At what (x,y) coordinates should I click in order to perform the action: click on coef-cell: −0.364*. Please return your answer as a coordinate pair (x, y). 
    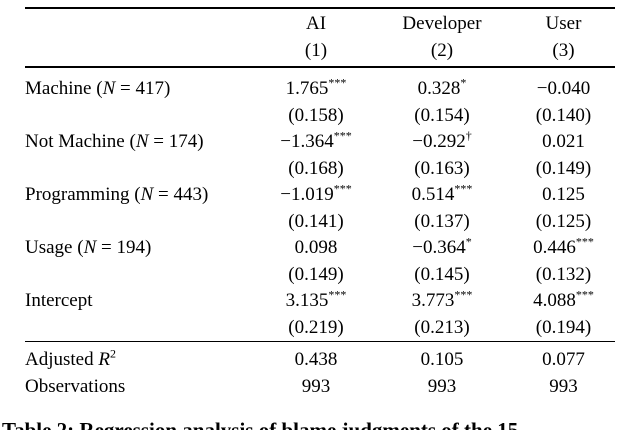
    Looking at the image, I should click on (442, 246).